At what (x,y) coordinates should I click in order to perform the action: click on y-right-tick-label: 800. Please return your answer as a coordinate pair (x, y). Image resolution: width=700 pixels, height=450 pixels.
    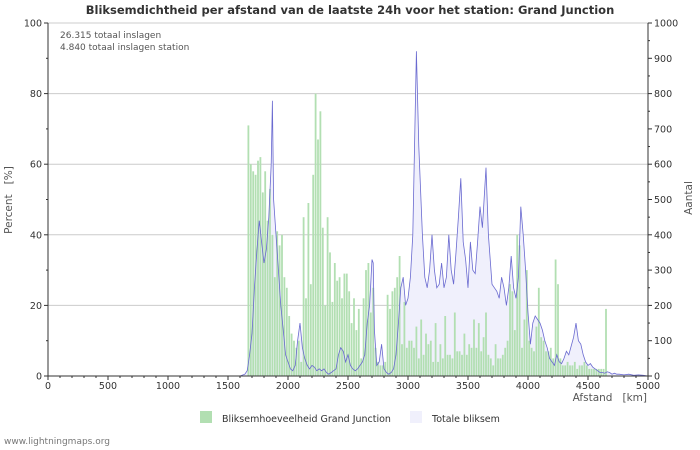
    Looking at the image, I should click on (663, 94).